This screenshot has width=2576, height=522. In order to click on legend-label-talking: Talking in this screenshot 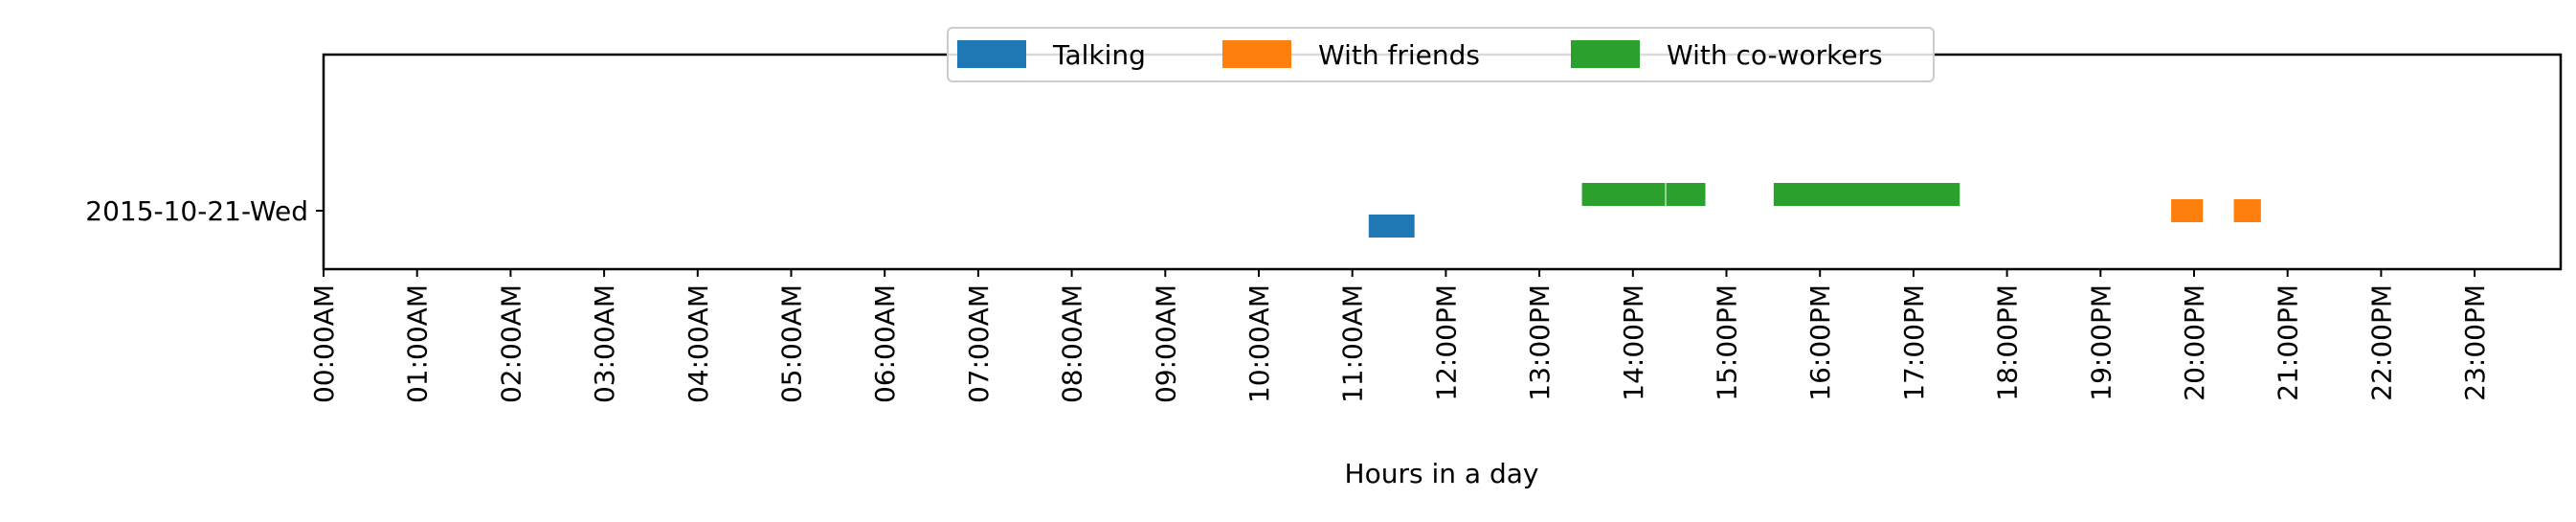, I will do `click(1099, 55)`.